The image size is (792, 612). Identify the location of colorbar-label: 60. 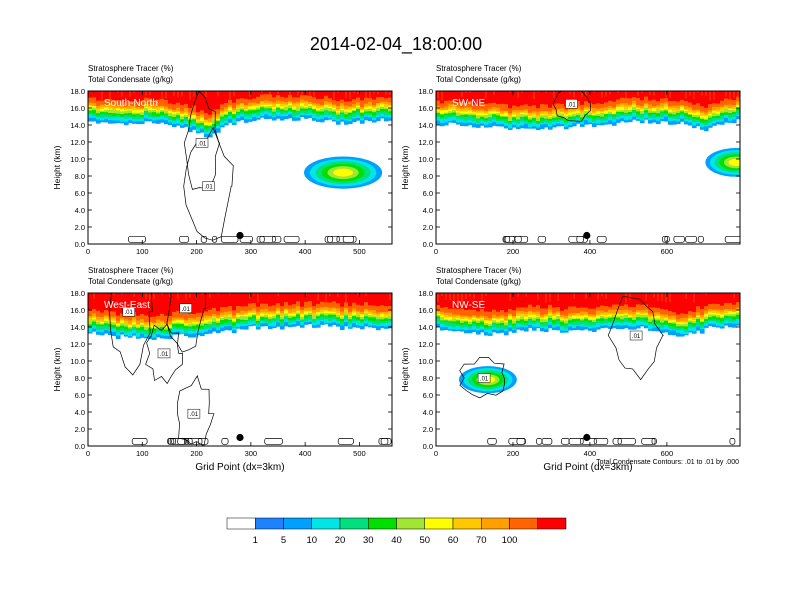
(453, 540).